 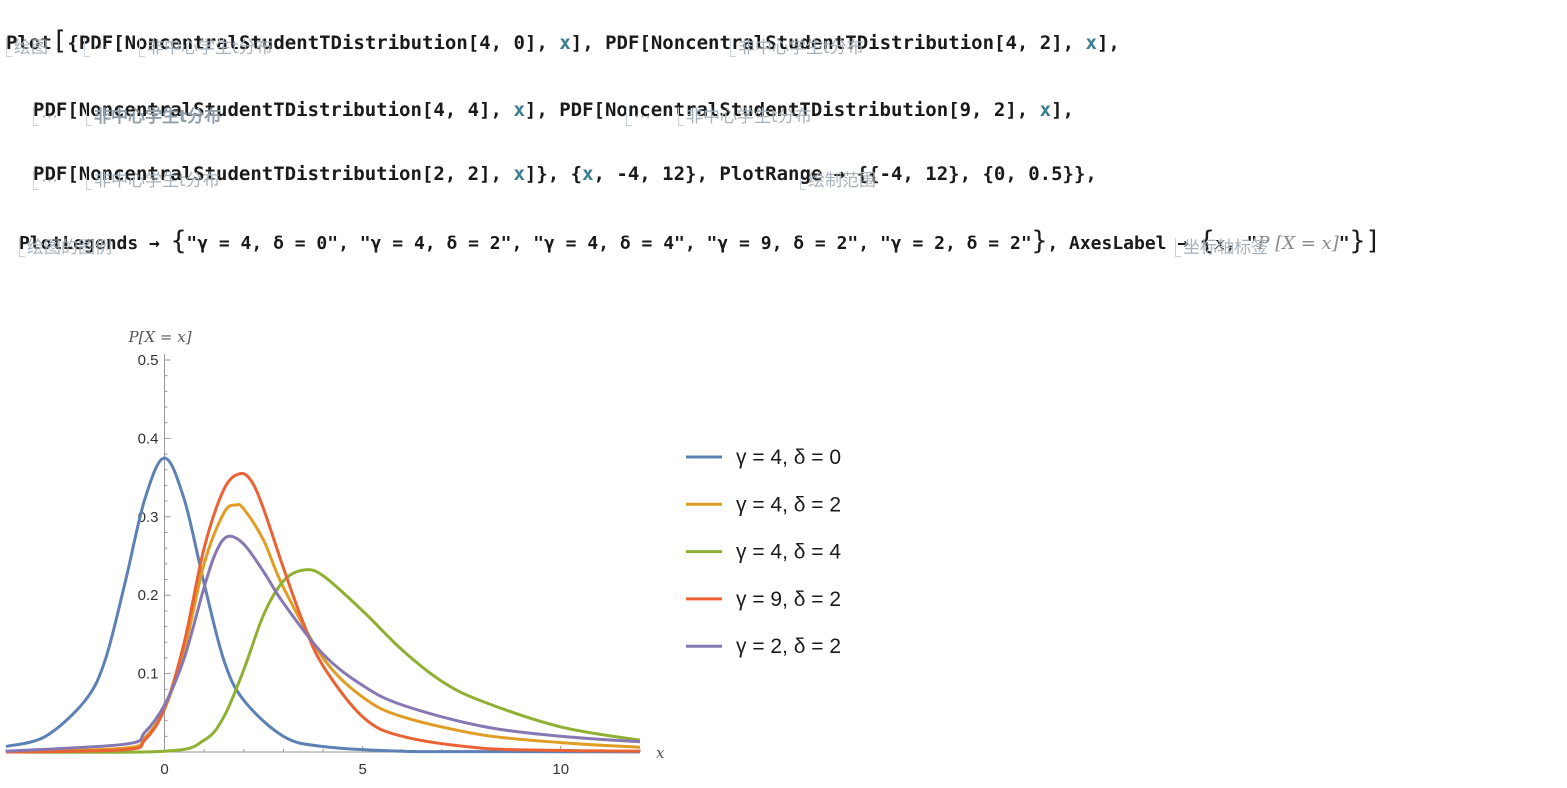 What do you see at coordinates (1344, 243) in the screenshot?
I see `code-segment: "` at bounding box center [1344, 243].